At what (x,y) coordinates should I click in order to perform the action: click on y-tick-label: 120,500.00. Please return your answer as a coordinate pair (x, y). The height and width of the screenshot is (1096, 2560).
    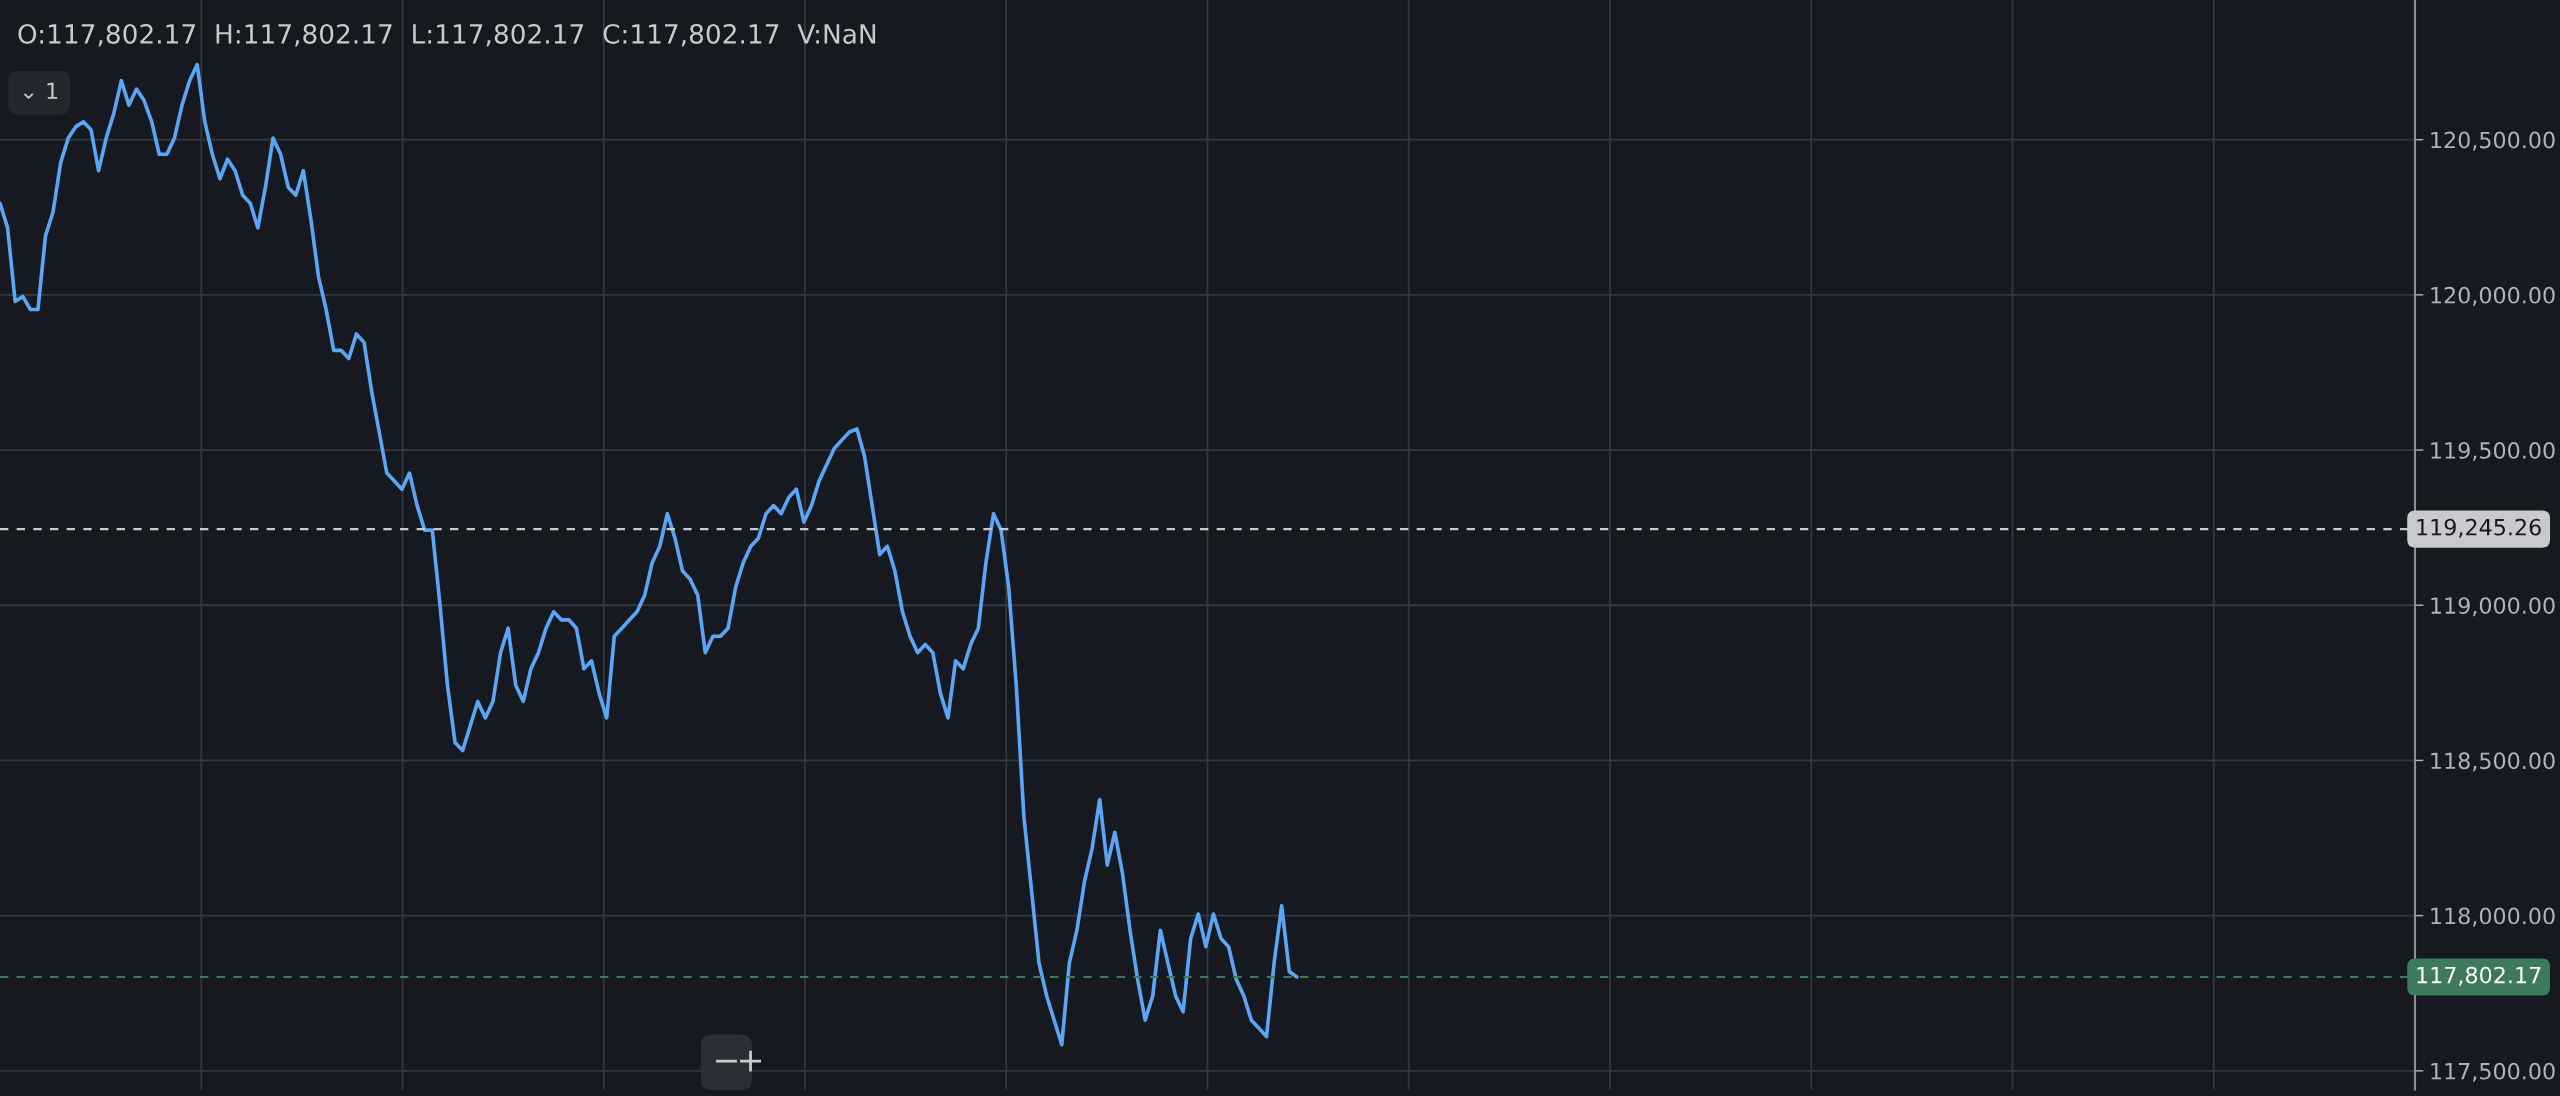
    Looking at the image, I should click on (2493, 141).